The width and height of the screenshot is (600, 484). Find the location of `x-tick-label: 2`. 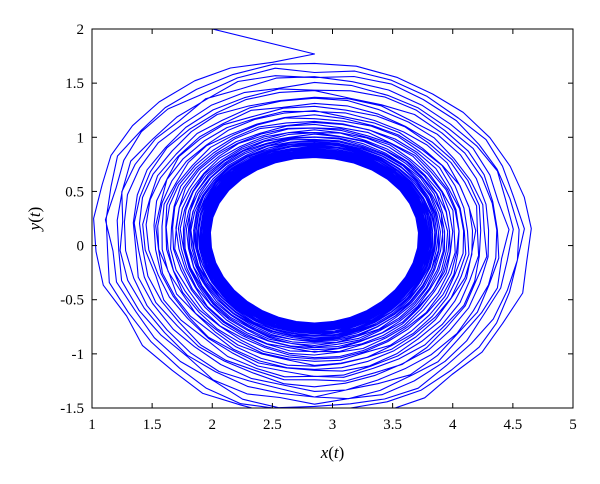

x-tick-label: 2 is located at coordinates (213, 425).